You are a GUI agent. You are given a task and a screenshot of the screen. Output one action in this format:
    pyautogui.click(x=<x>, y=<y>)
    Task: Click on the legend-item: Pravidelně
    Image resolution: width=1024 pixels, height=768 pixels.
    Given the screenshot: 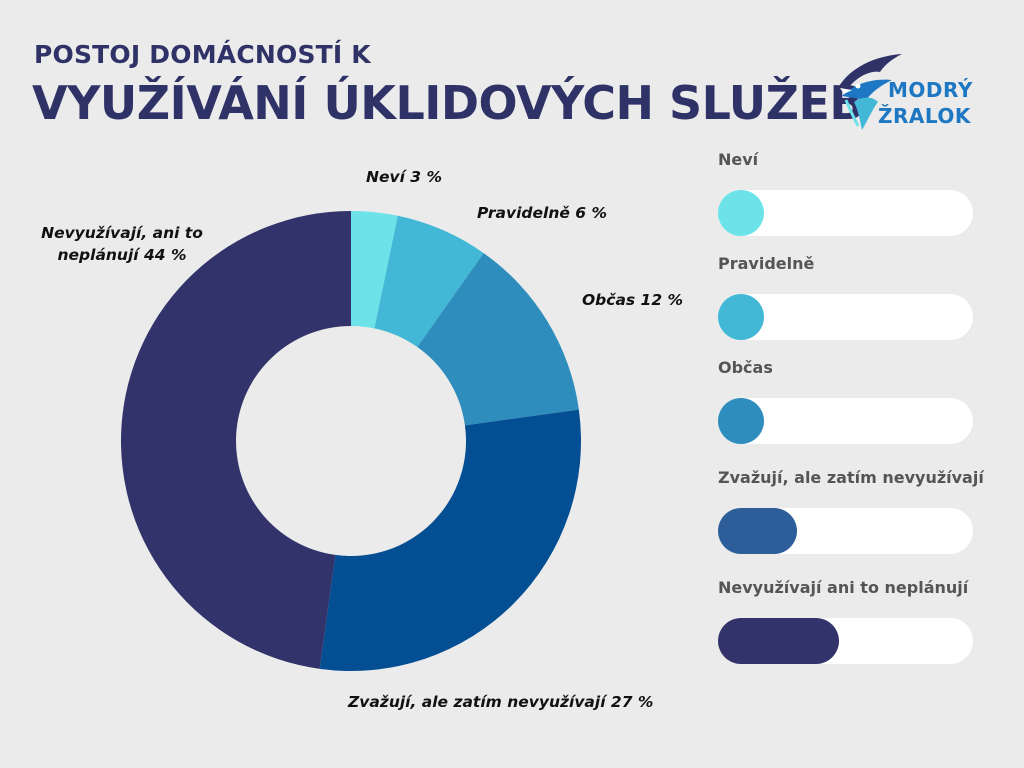 What is the action you would take?
    pyautogui.click(x=846, y=297)
    